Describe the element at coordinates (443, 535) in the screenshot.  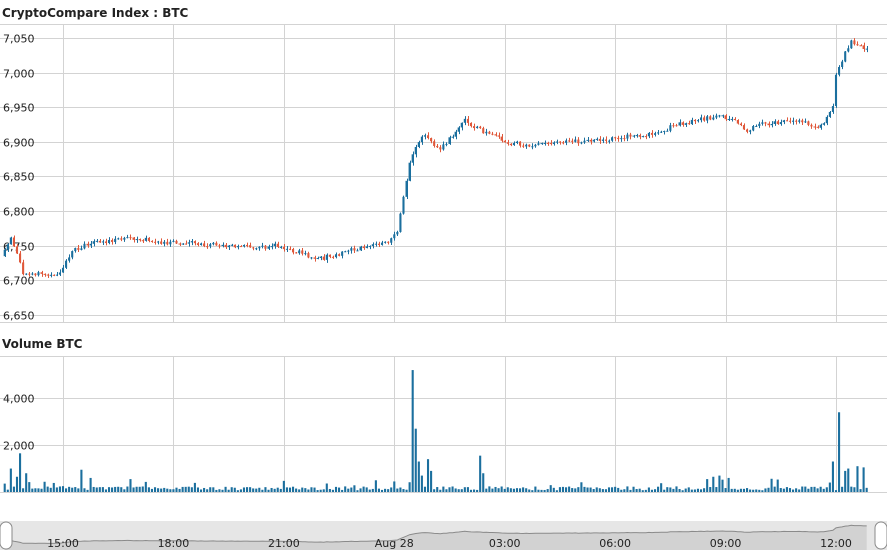
I see `navigator` at that location.